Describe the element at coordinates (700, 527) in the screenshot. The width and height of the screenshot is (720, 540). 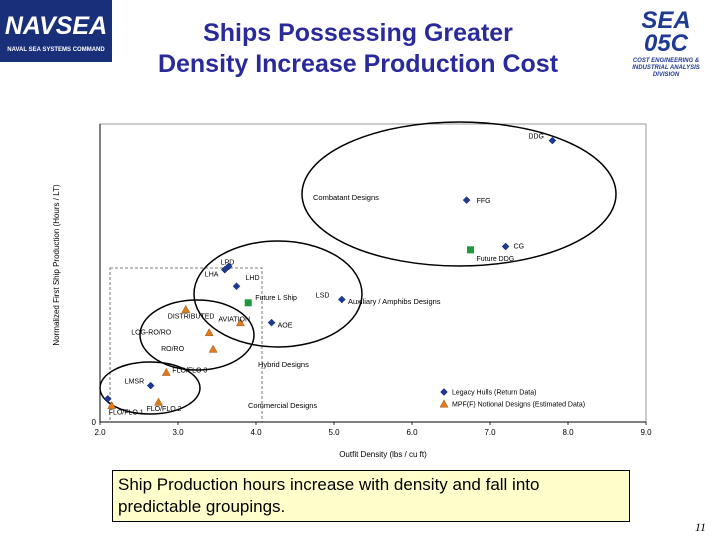
I see `page-number: 11` at that location.